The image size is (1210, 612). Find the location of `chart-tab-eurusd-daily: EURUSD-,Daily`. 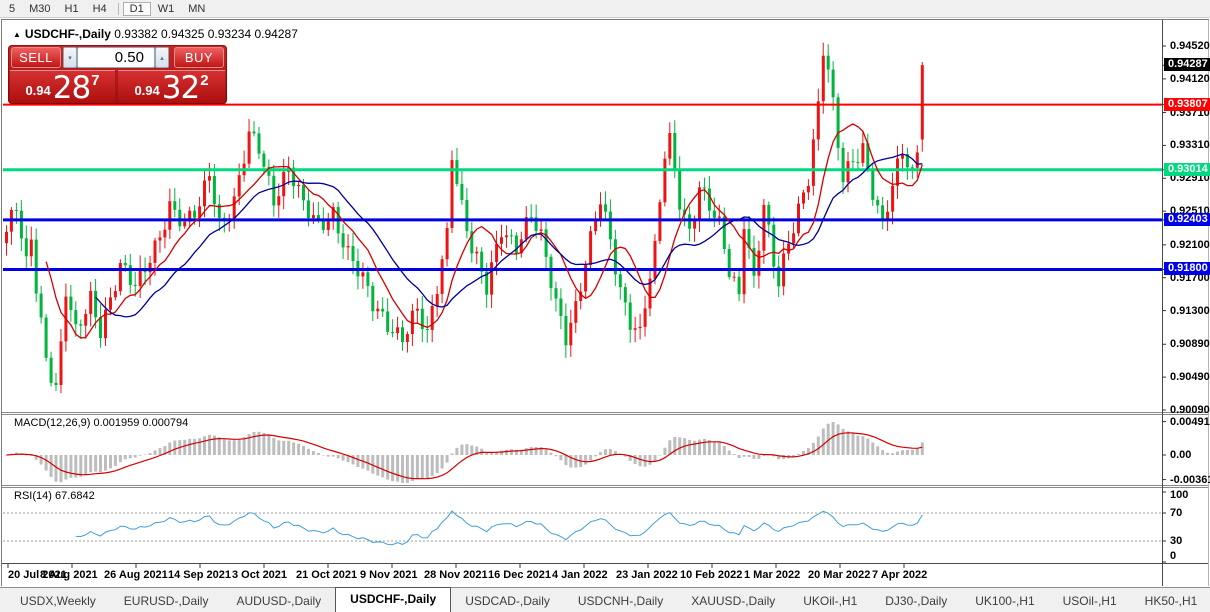

chart-tab-eurusd-daily: EURUSD-,Daily is located at coordinates (166, 601).